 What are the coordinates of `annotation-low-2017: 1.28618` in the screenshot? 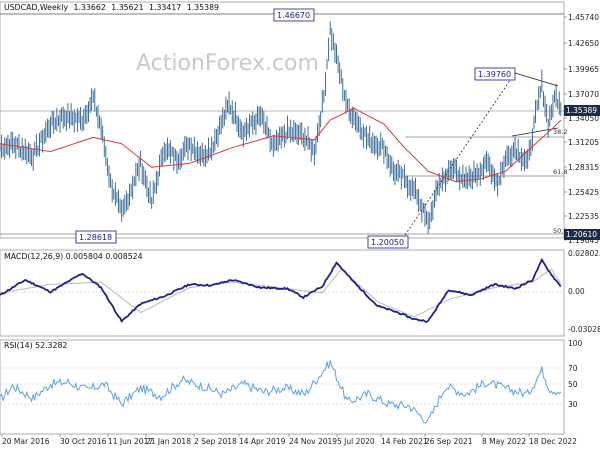 It's located at (96, 237).